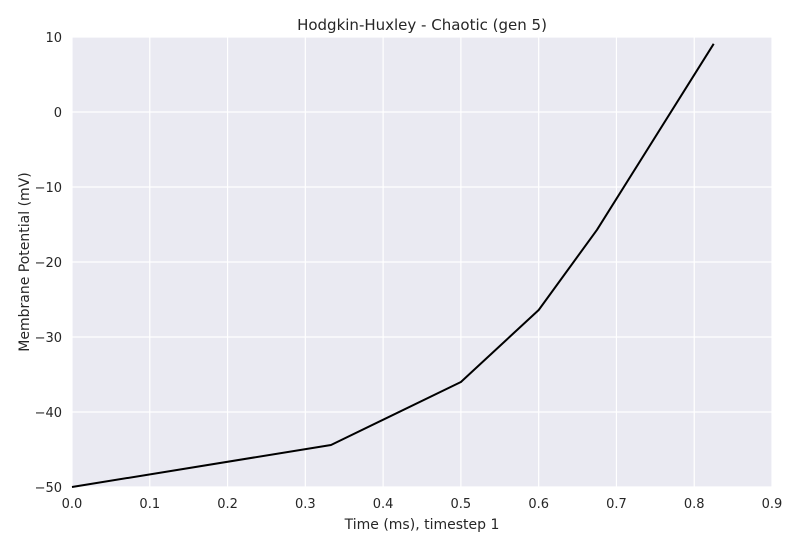 This screenshot has height=554, width=800. What do you see at coordinates (48, 488) in the screenshot?
I see `y-tick-label: −50` at bounding box center [48, 488].